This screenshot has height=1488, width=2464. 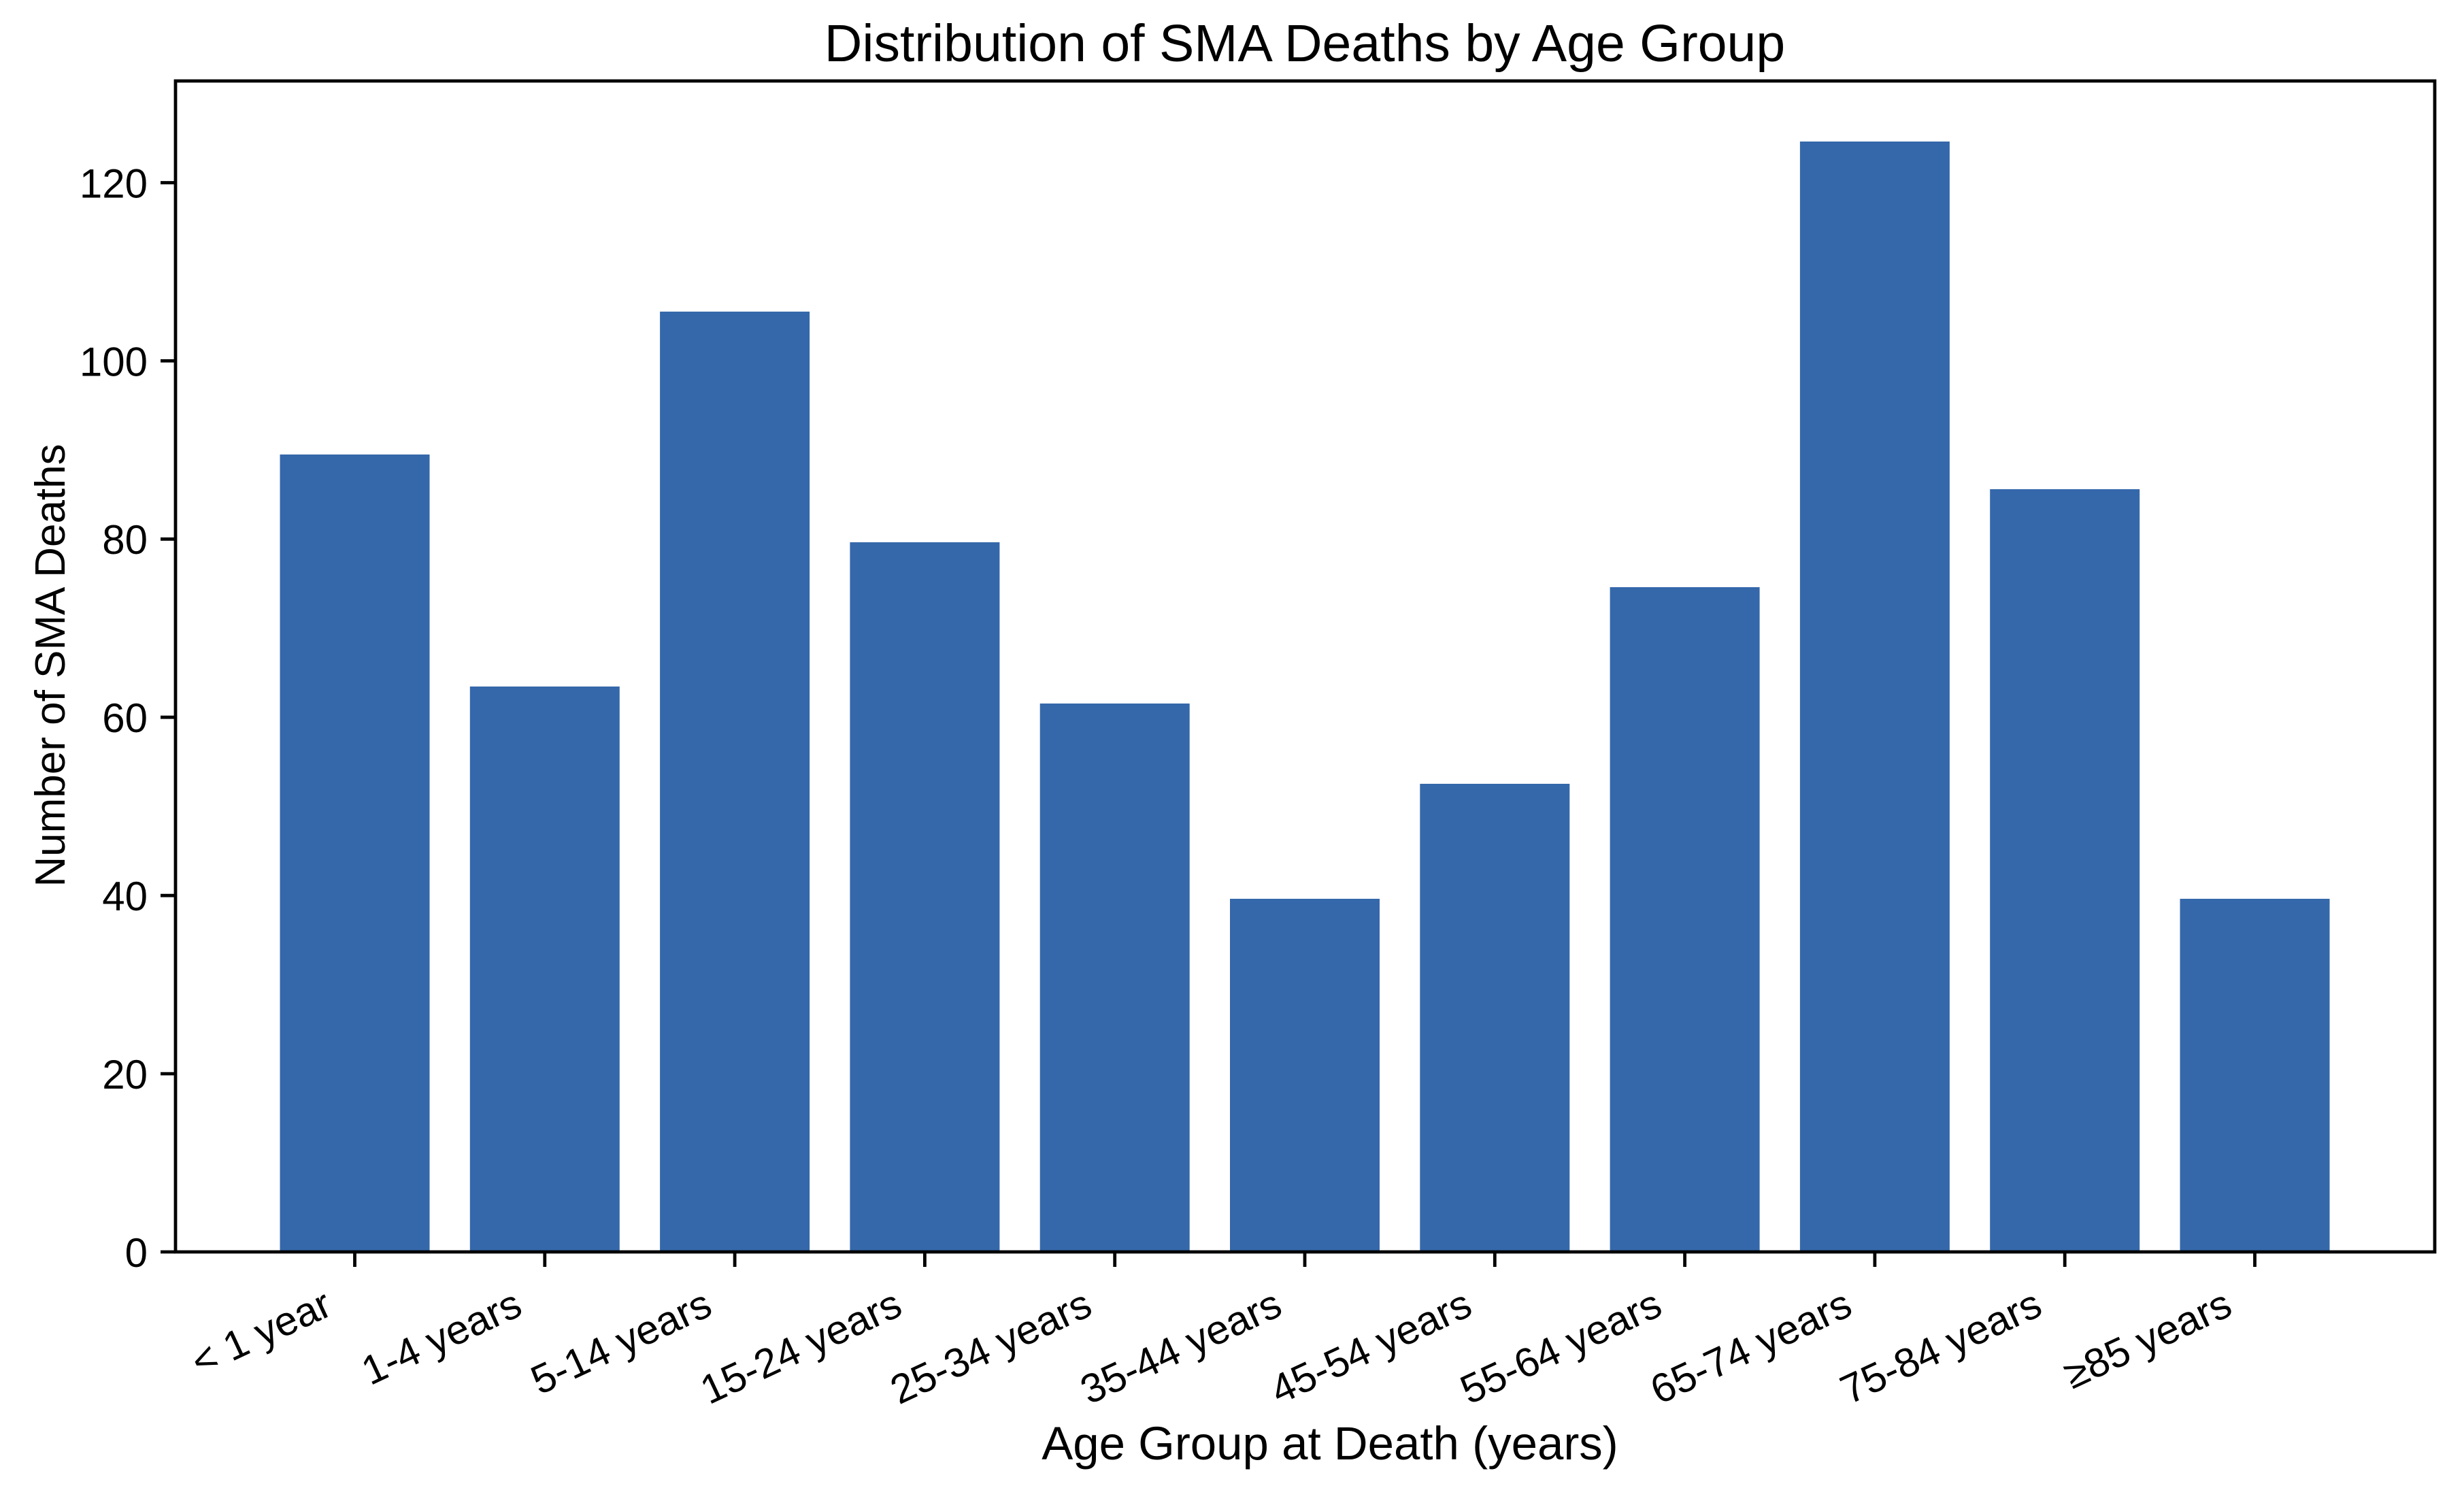 What do you see at coordinates (114, 183) in the screenshot?
I see `svg-text: 120` at bounding box center [114, 183].